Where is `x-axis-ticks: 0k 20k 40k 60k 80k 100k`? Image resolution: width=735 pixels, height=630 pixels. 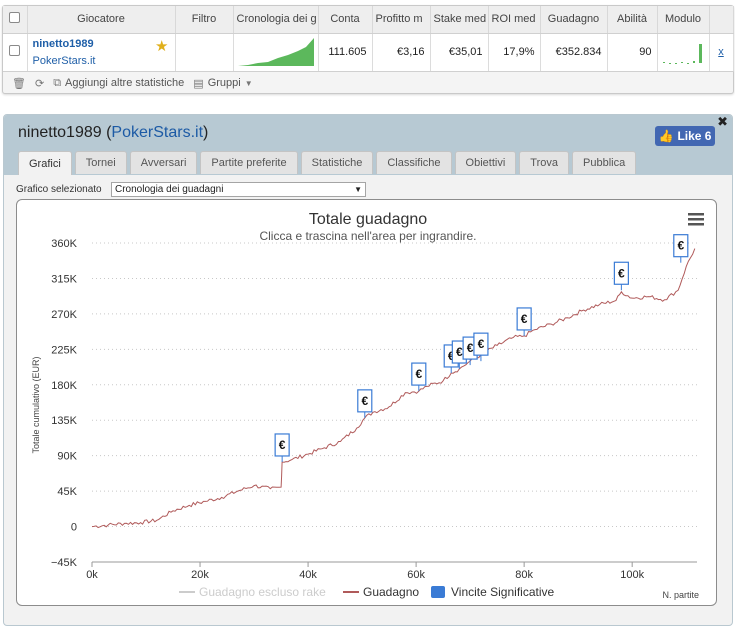 x-axis-ticks: 0k 20k 40k 60k 80k 100k is located at coordinates (391, 571).